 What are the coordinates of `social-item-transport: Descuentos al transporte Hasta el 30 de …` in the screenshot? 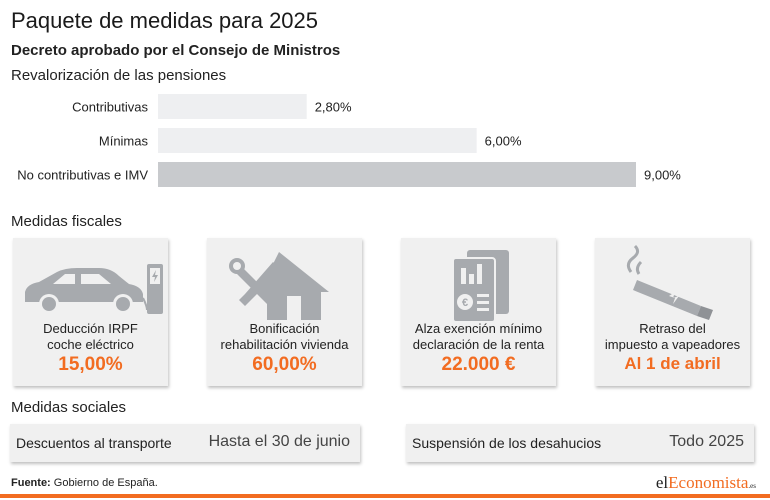 It's located at (185, 443).